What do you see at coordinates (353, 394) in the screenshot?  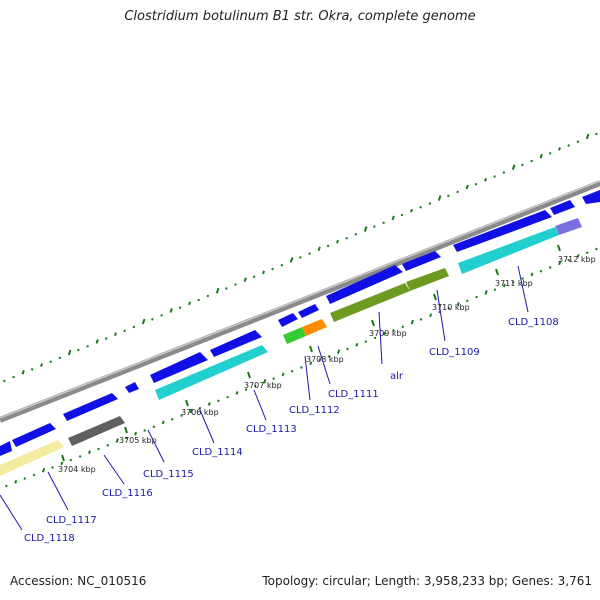 I see `gene-label: CLD_1111` at bounding box center [353, 394].